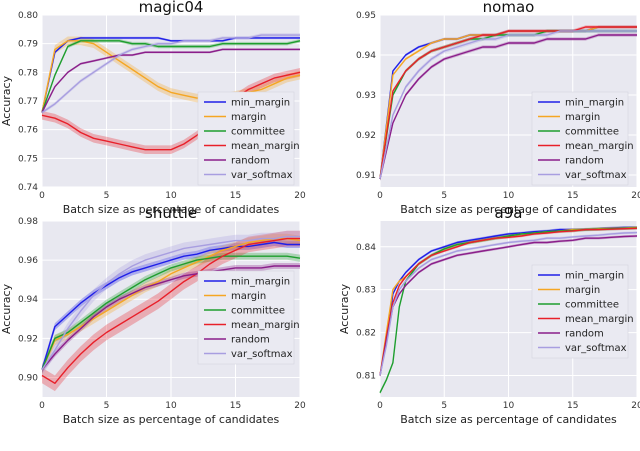  What do you see at coordinates (171, 213) in the screenshot?
I see `chart-title: shuttle` at bounding box center [171, 213].